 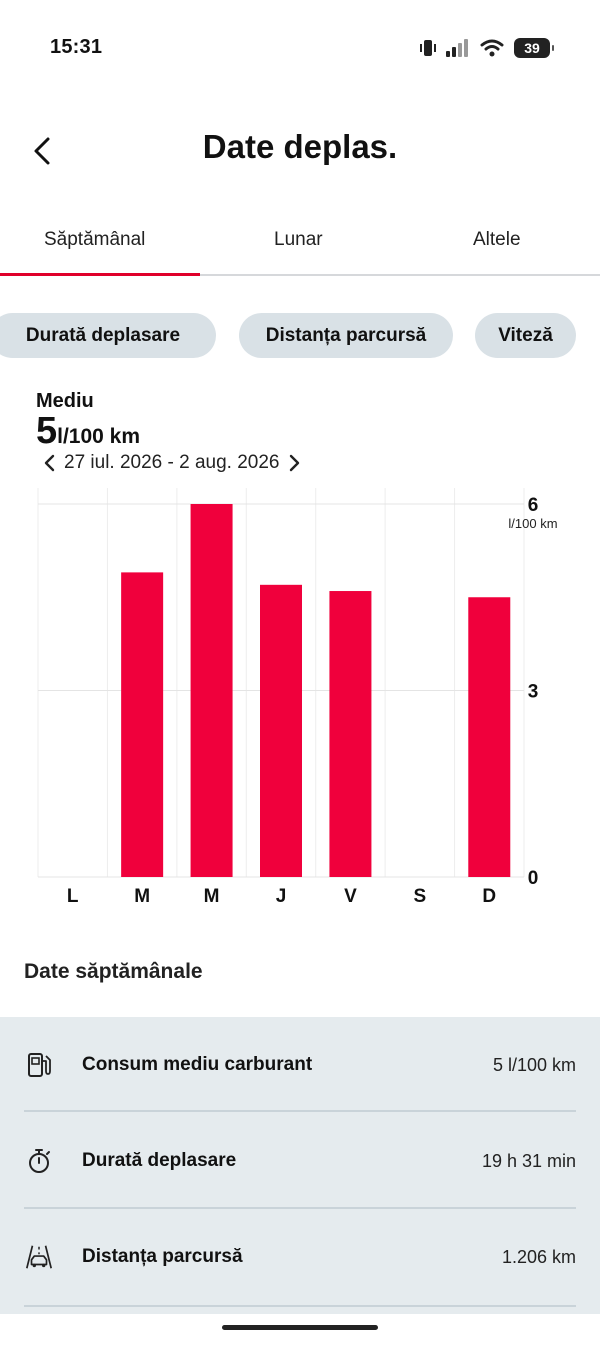 I want to click on status-icons: 39, so click(x=487, y=48).